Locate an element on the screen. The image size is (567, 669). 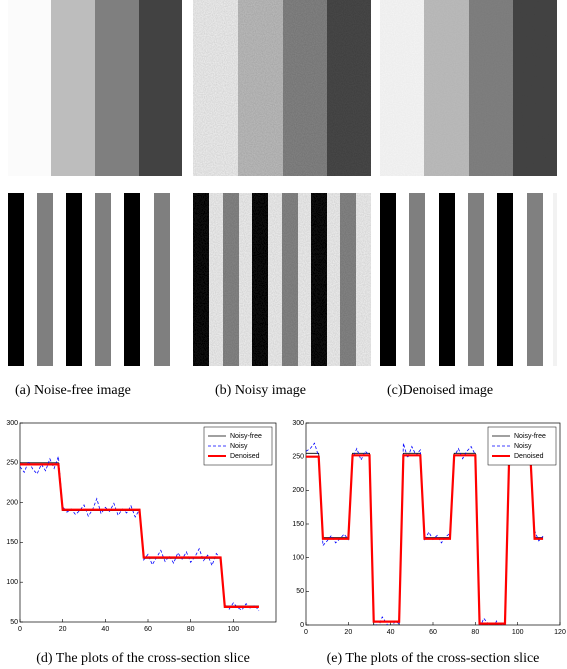
chart-caption: (d) The plots of the cross-section slice is located at coordinates (143, 658).